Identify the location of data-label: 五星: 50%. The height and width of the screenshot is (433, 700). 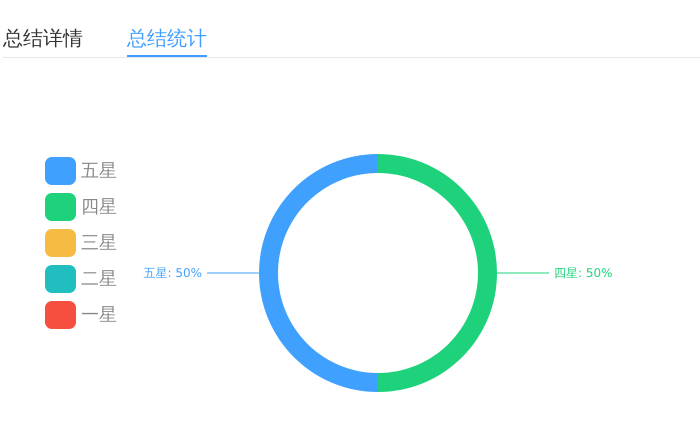
(172, 273).